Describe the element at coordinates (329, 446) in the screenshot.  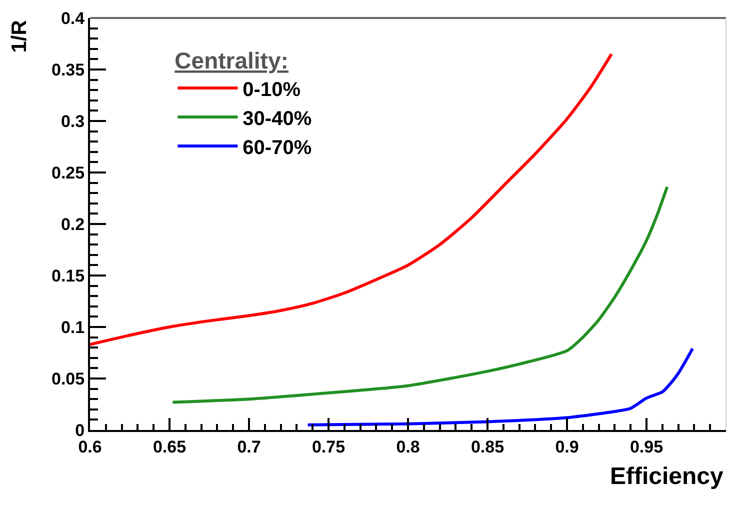
I see `x-tick-label: 0.75` at that location.